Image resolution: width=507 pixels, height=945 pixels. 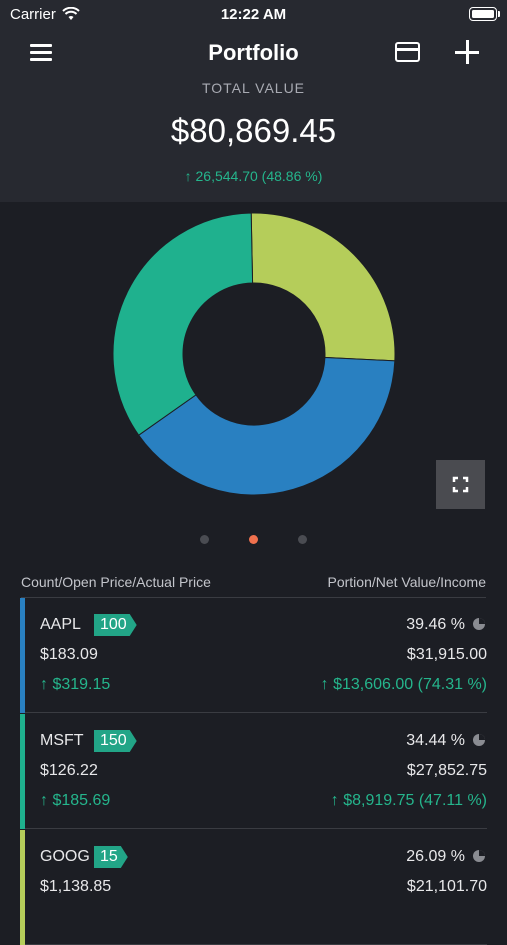 I want to click on card-icon, so click(x=407, y=52).